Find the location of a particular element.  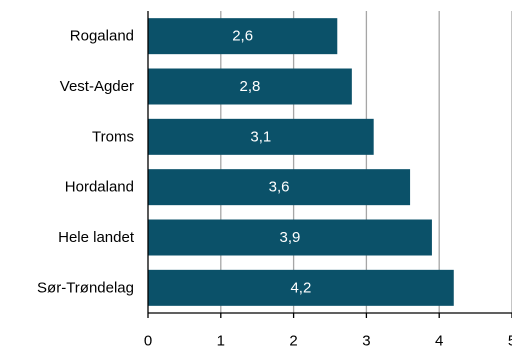

category-label: Rogaland is located at coordinates (102, 36).